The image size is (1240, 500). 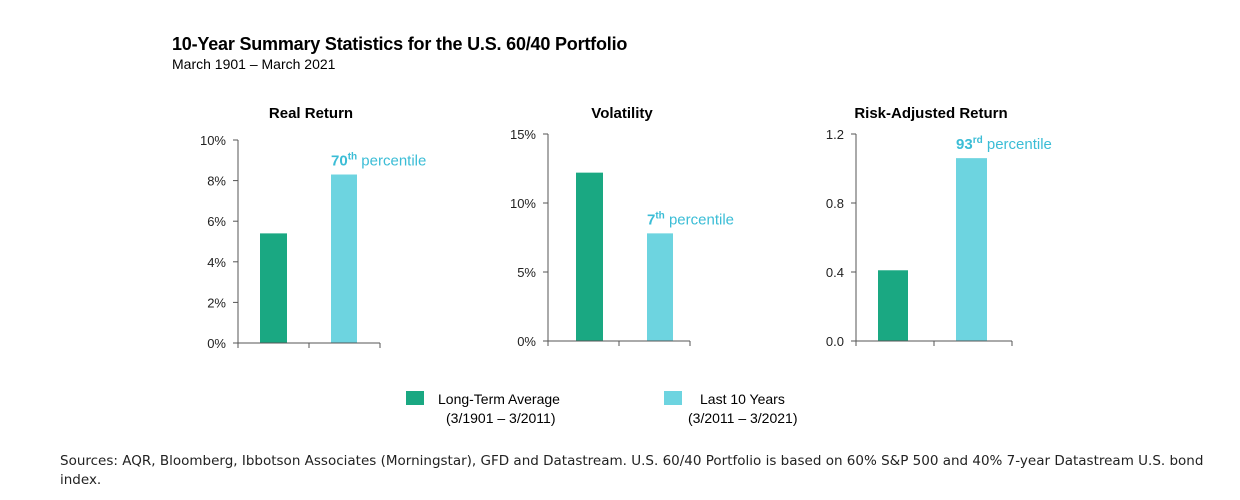 What do you see at coordinates (216, 343) in the screenshot?
I see `real-return-y-tick-label-0: 0%` at bounding box center [216, 343].